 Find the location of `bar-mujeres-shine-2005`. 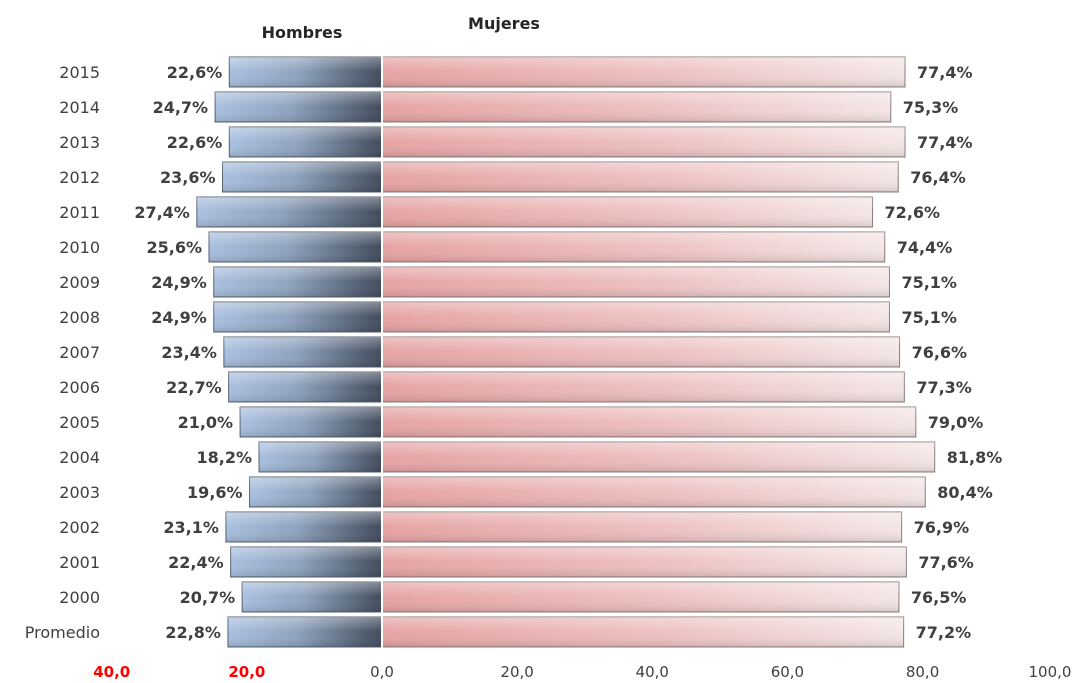

bar-mujeres-shine-2005 is located at coordinates (649, 422).